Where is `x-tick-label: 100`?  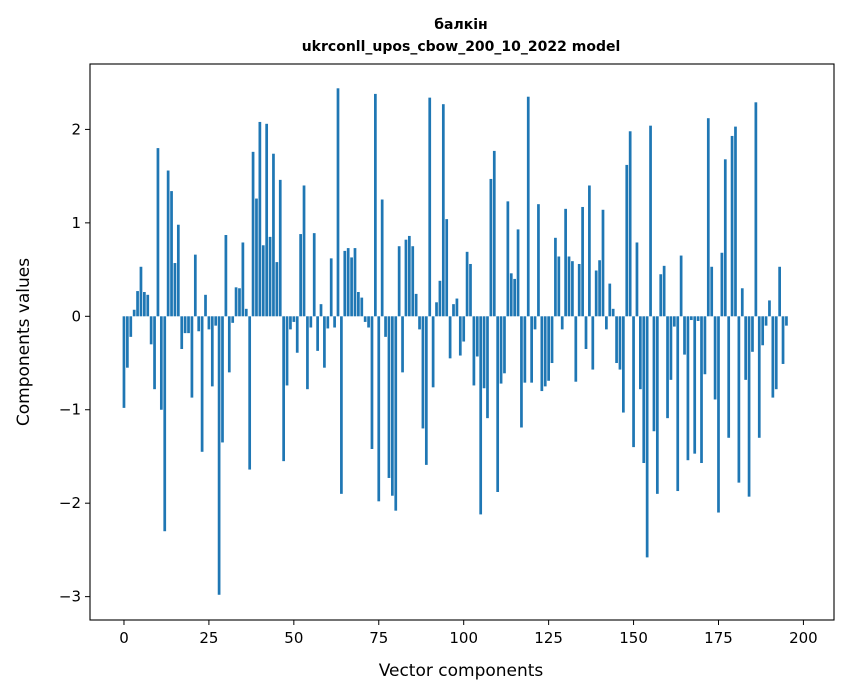 x-tick-label: 100 is located at coordinates (463, 638).